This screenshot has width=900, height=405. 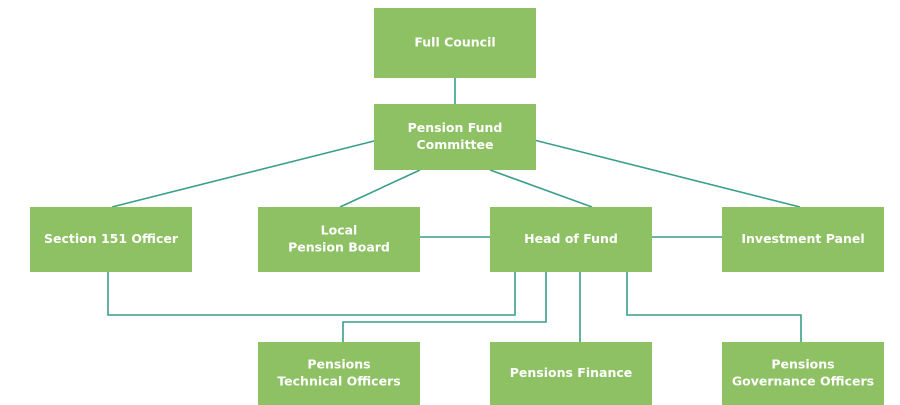 What do you see at coordinates (455, 127) in the screenshot?
I see `node-label: Pension Fund` at bounding box center [455, 127].